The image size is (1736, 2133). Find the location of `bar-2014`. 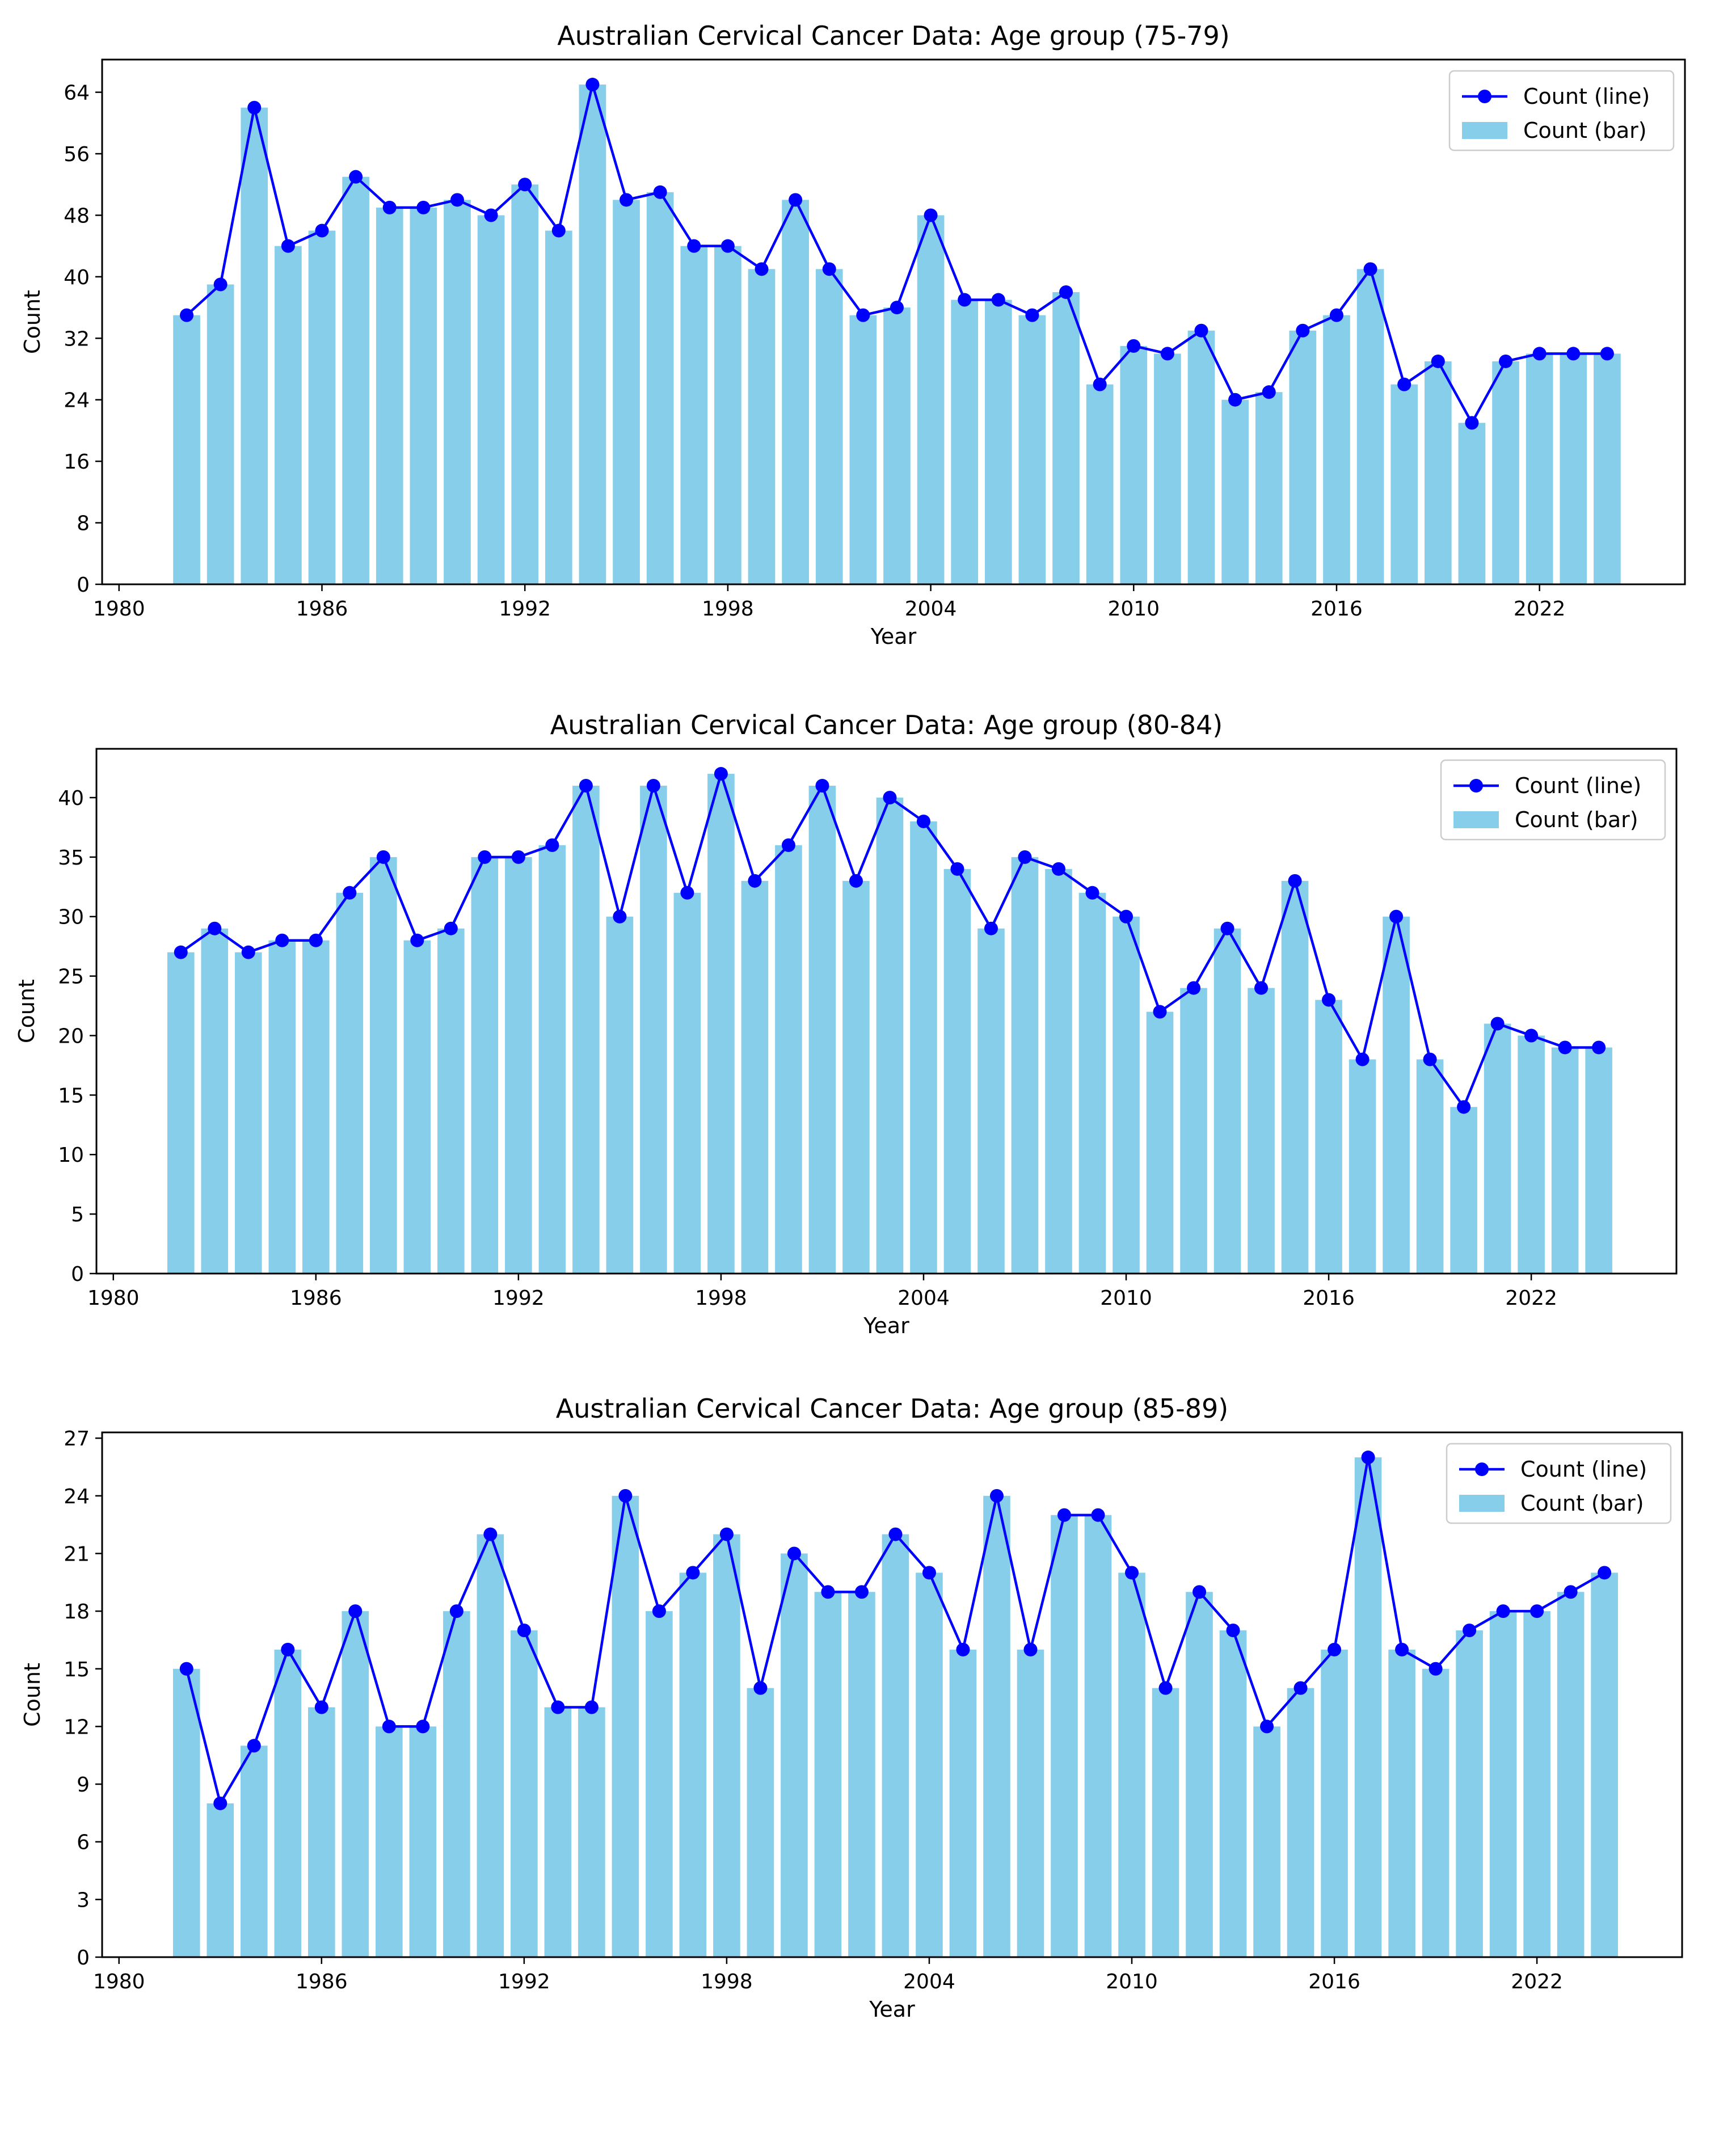

bar-2014 is located at coordinates (1261, 1131).